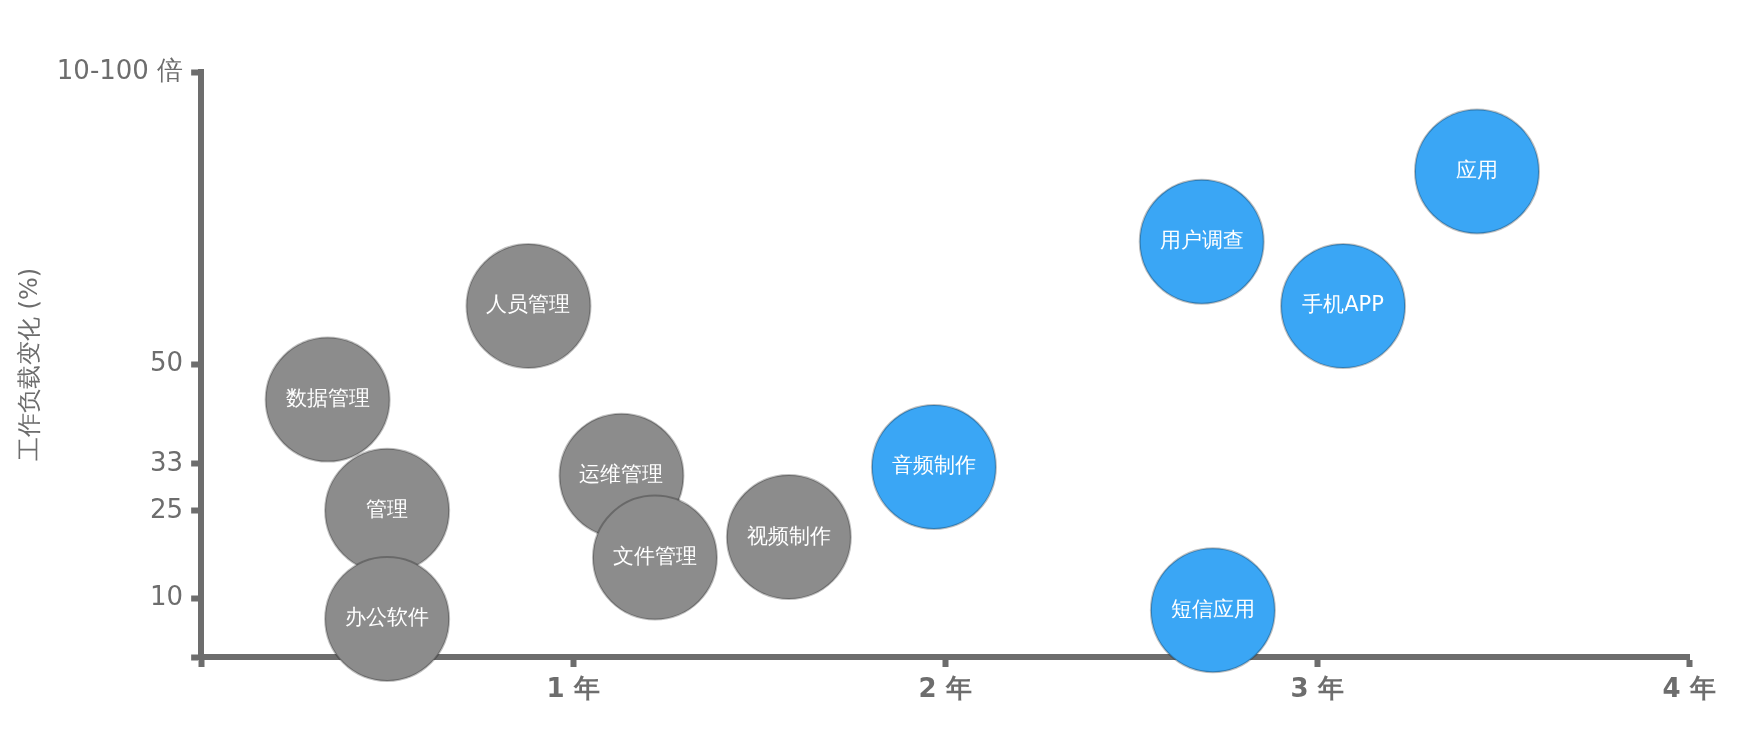  What do you see at coordinates (167, 461) in the screenshot?
I see `y-tick-label: 33` at bounding box center [167, 461].